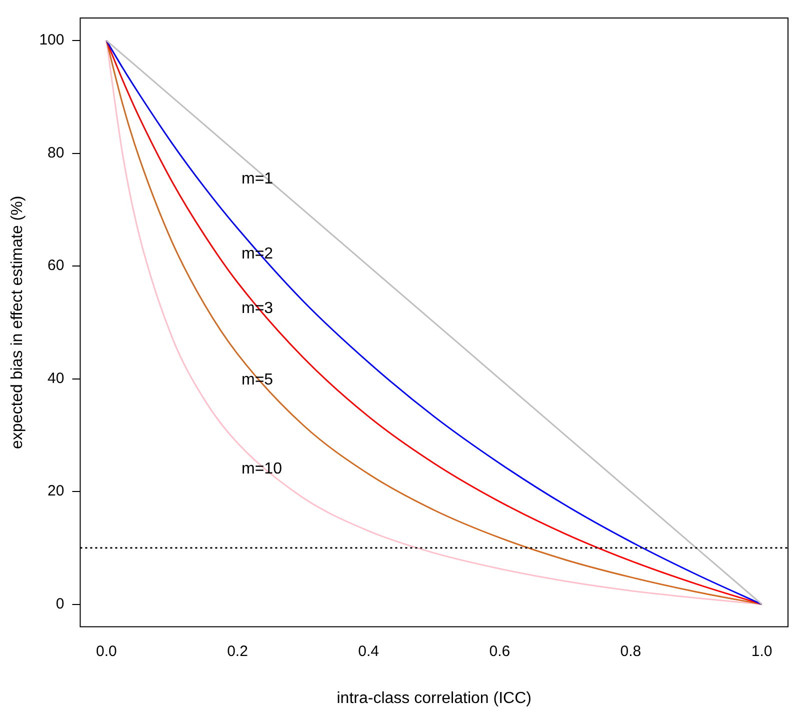  What do you see at coordinates (60, 603) in the screenshot?
I see `y-tick-label: 0` at bounding box center [60, 603].